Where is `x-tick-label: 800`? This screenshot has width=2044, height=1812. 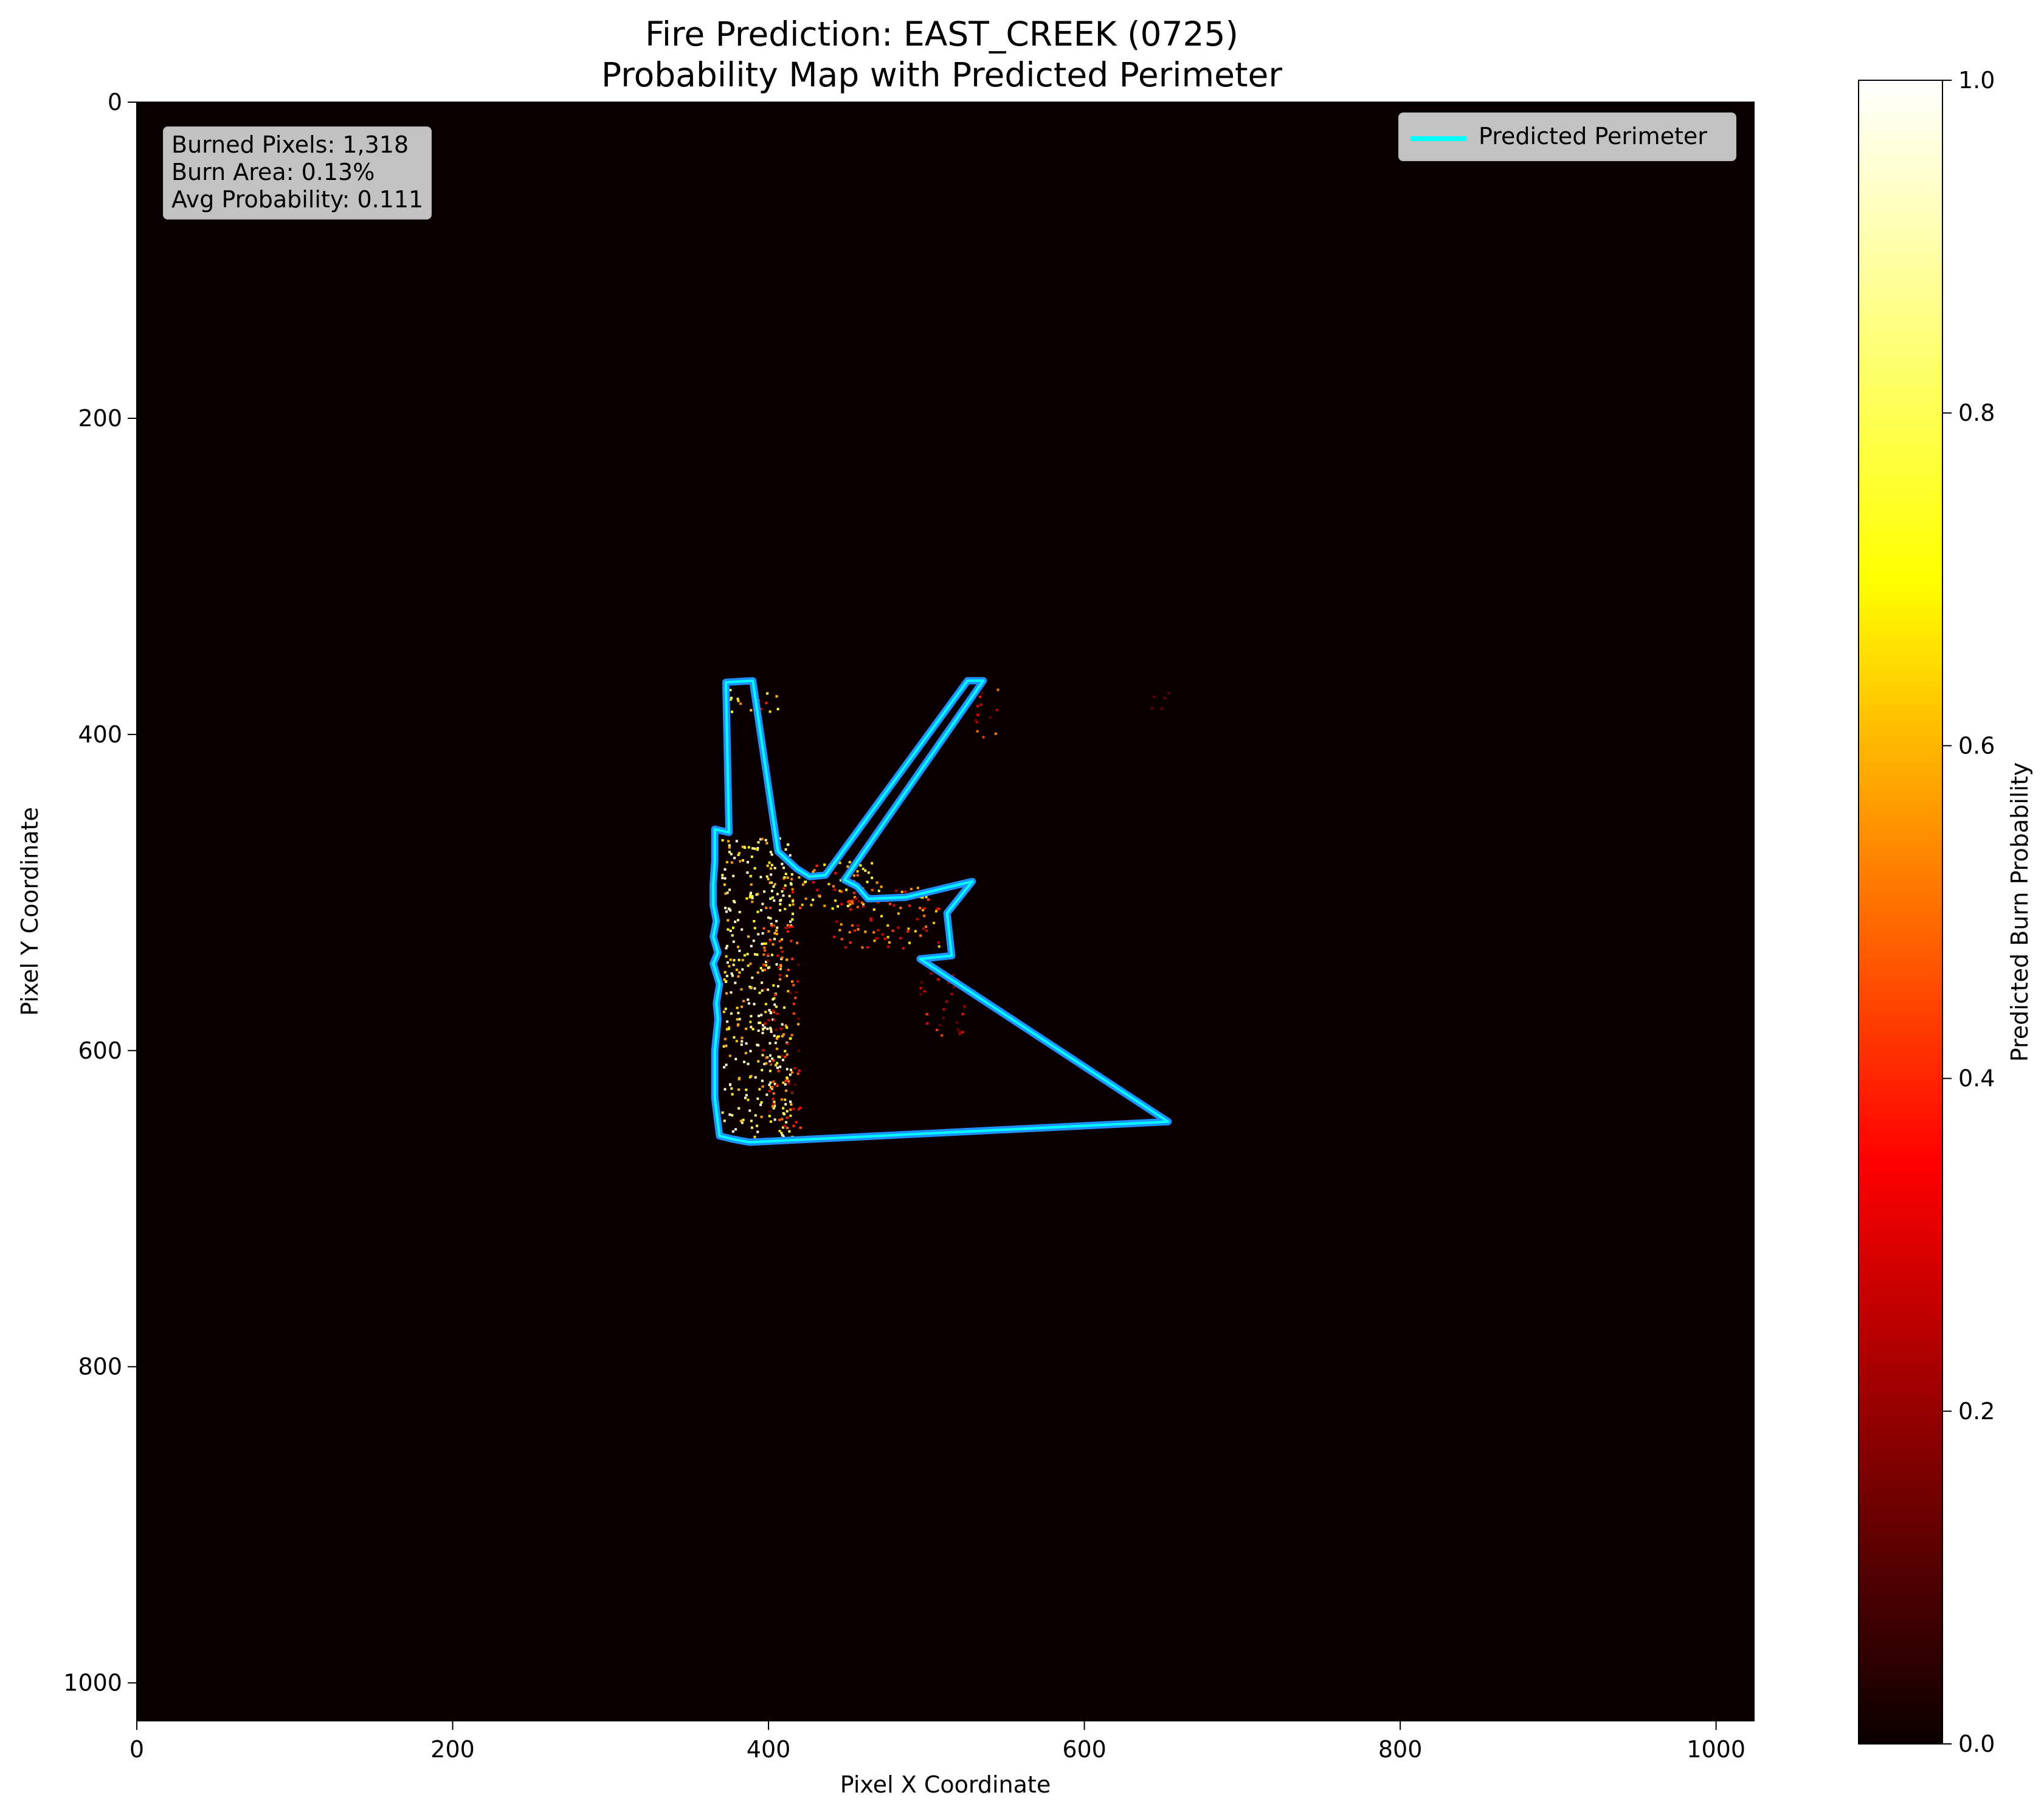 x-tick-label: 800 is located at coordinates (1400, 1749).